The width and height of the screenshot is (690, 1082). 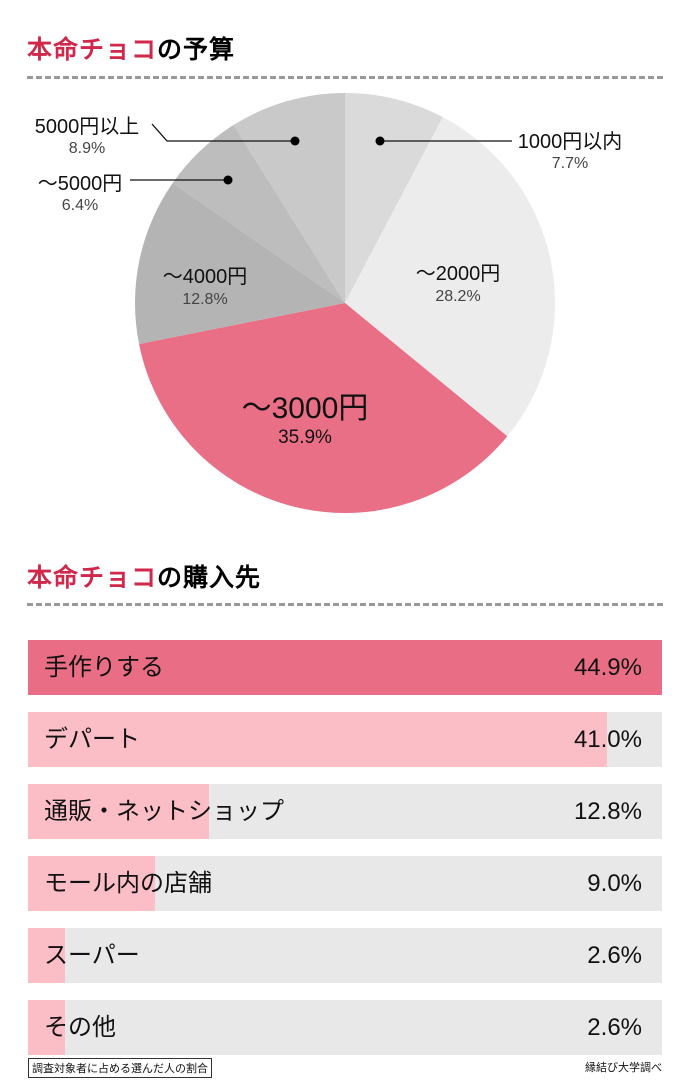 What do you see at coordinates (204, 299) in the screenshot?
I see `slice-percent: 12.8%` at bounding box center [204, 299].